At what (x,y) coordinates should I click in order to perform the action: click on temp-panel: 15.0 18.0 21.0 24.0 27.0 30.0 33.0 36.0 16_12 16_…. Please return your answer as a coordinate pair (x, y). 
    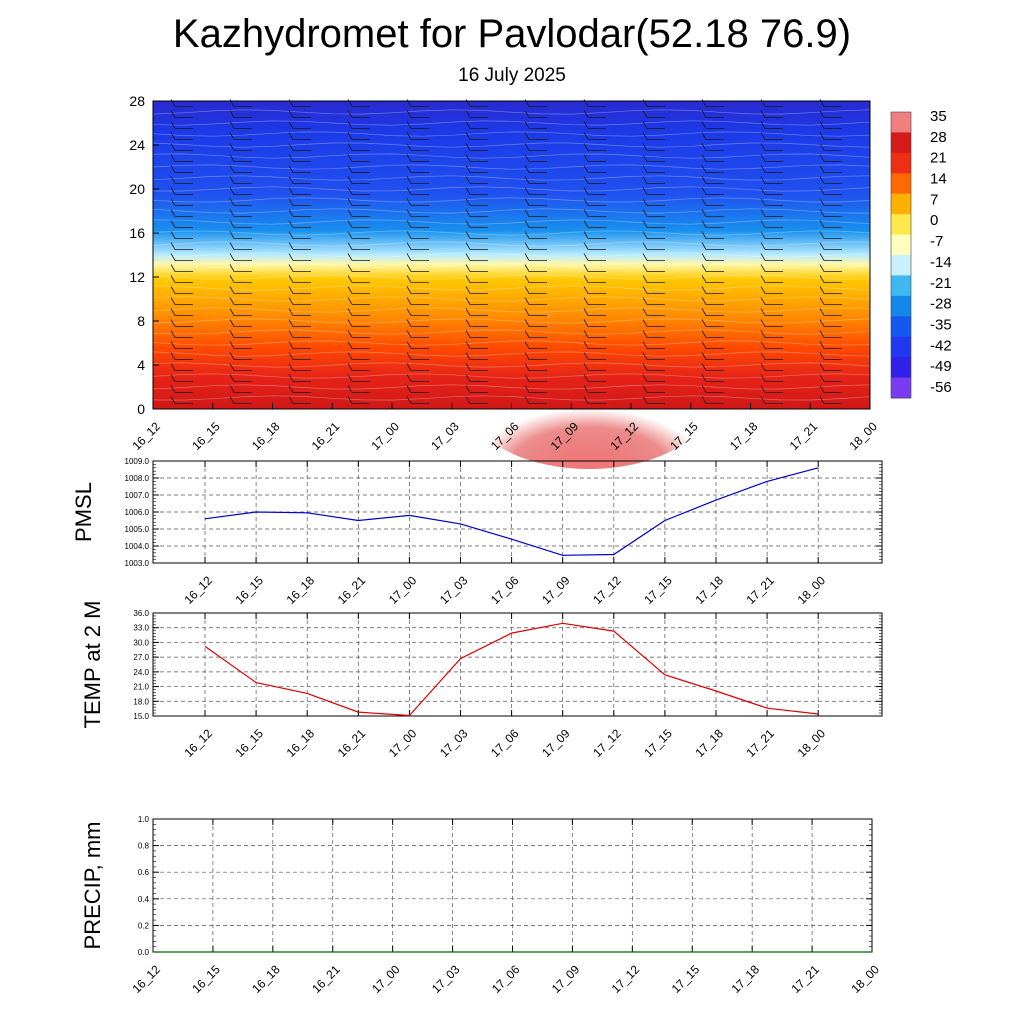
    Looking at the image, I should click on (481, 680).